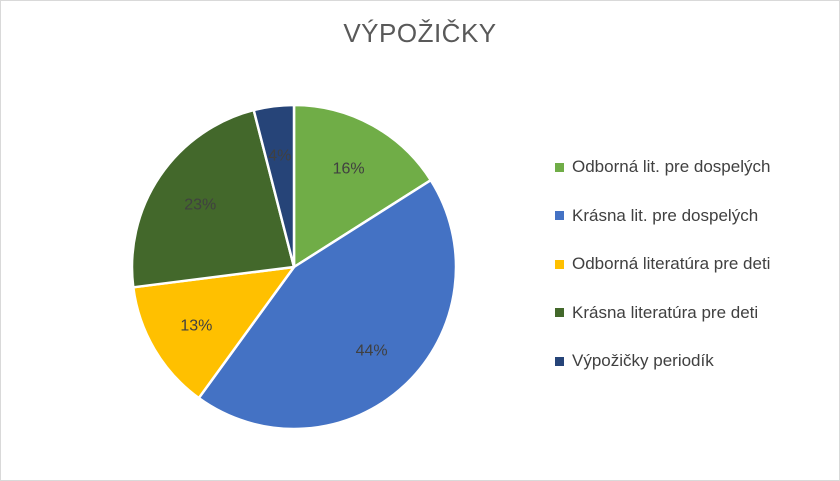 This screenshot has width=840, height=481. What do you see at coordinates (372, 351) in the screenshot?
I see `data-label-1: 44%` at bounding box center [372, 351].